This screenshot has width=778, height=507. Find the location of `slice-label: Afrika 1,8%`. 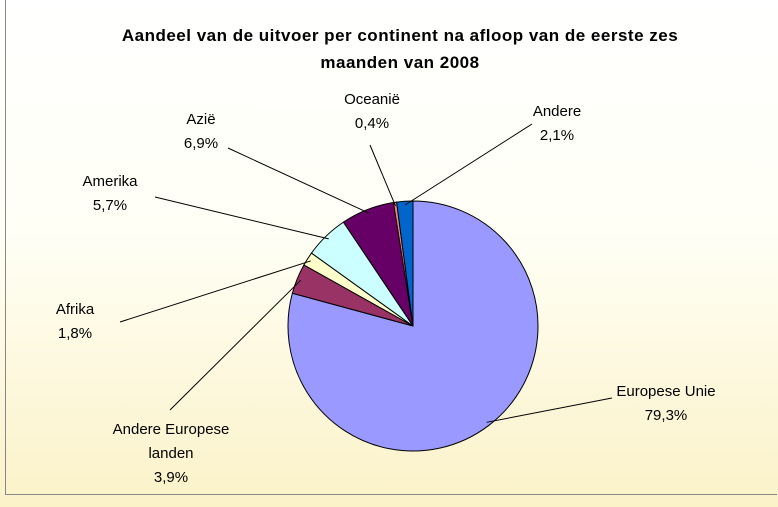

slice-label: Afrika 1,8% is located at coordinates (75, 322).